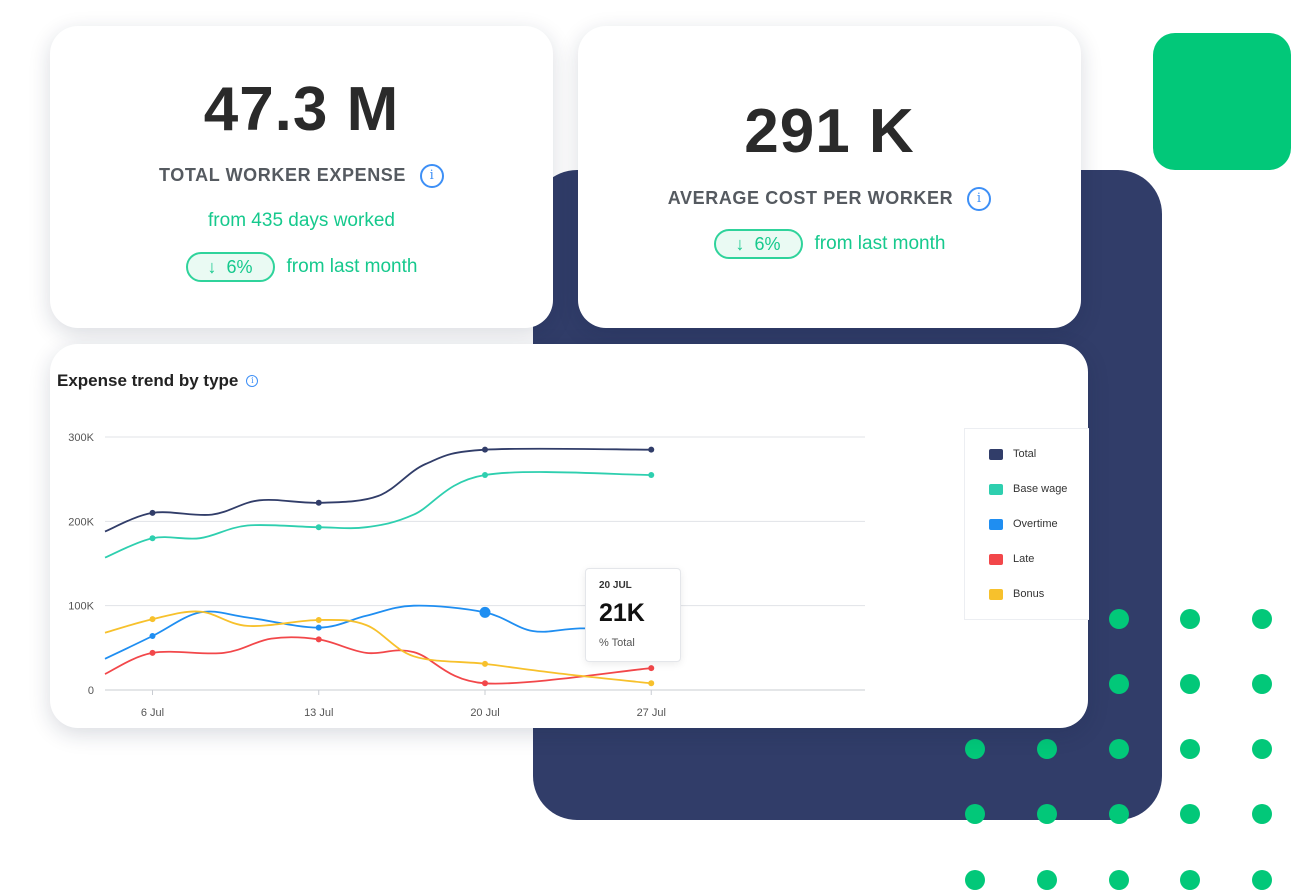  I want to click on y-tick-label: 100K, so click(81, 607).